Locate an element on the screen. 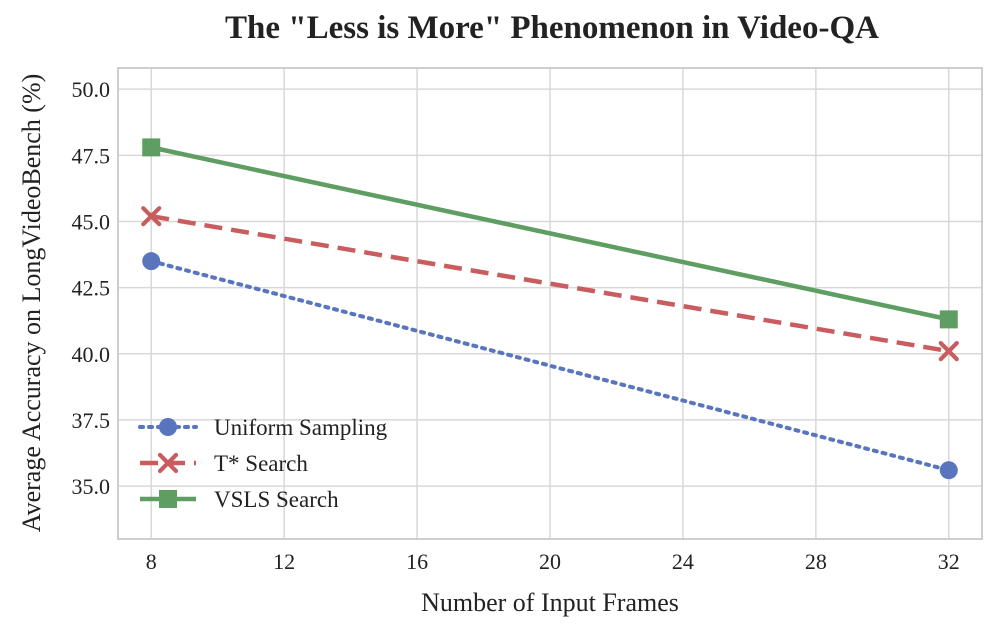  y-tick-label: 40.0 is located at coordinates (91, 354).